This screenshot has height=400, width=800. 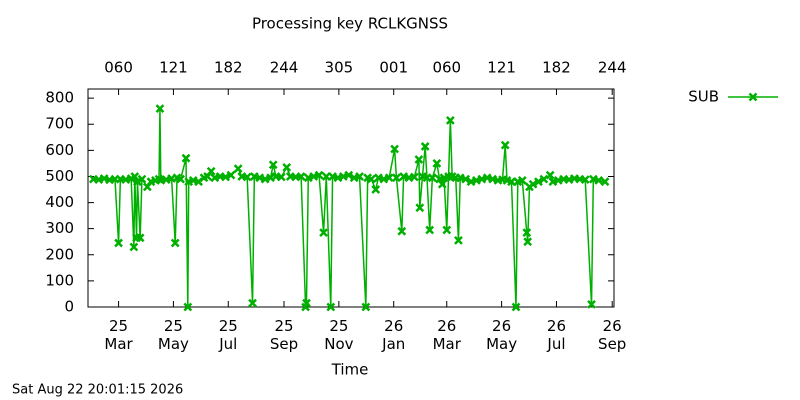 I want to click on legend-label: SUB, so click(x=703, y=97).